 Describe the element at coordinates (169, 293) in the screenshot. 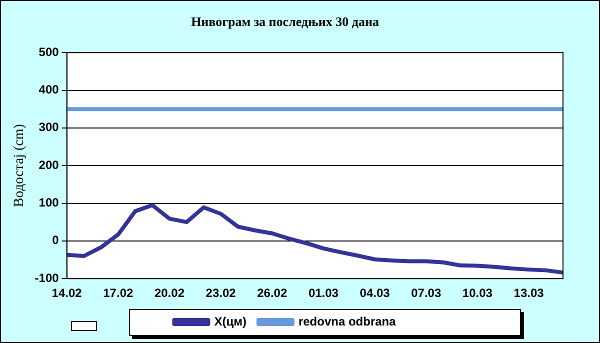

I see `x-tick-label: 20.02` at that location.